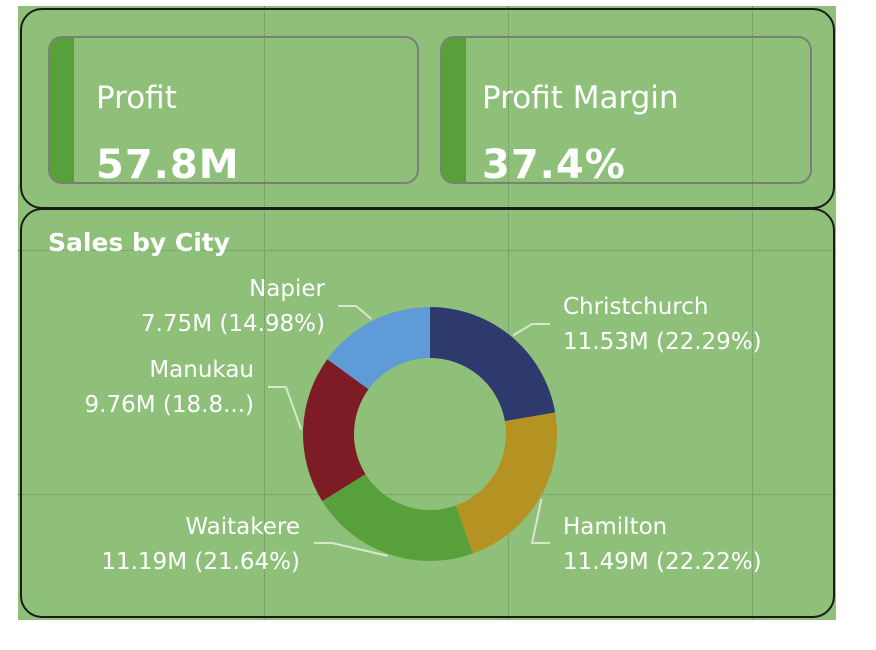 The image size is (876, 650). Describe the element at coordinates (355, 312) in the screenshot. I see `leader-line-napier` at that location.